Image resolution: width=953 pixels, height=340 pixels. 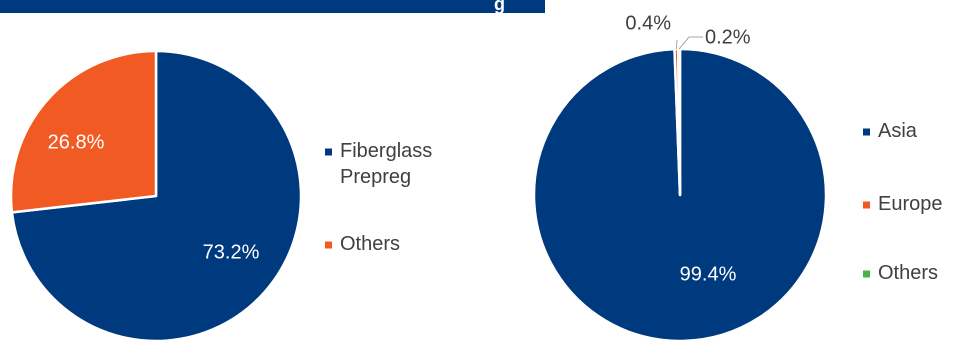 What do you see at coordinates (908, 273) in the screenshot?
I see `pie2-legend-label-others: Others` at bounding box center [908, 273].